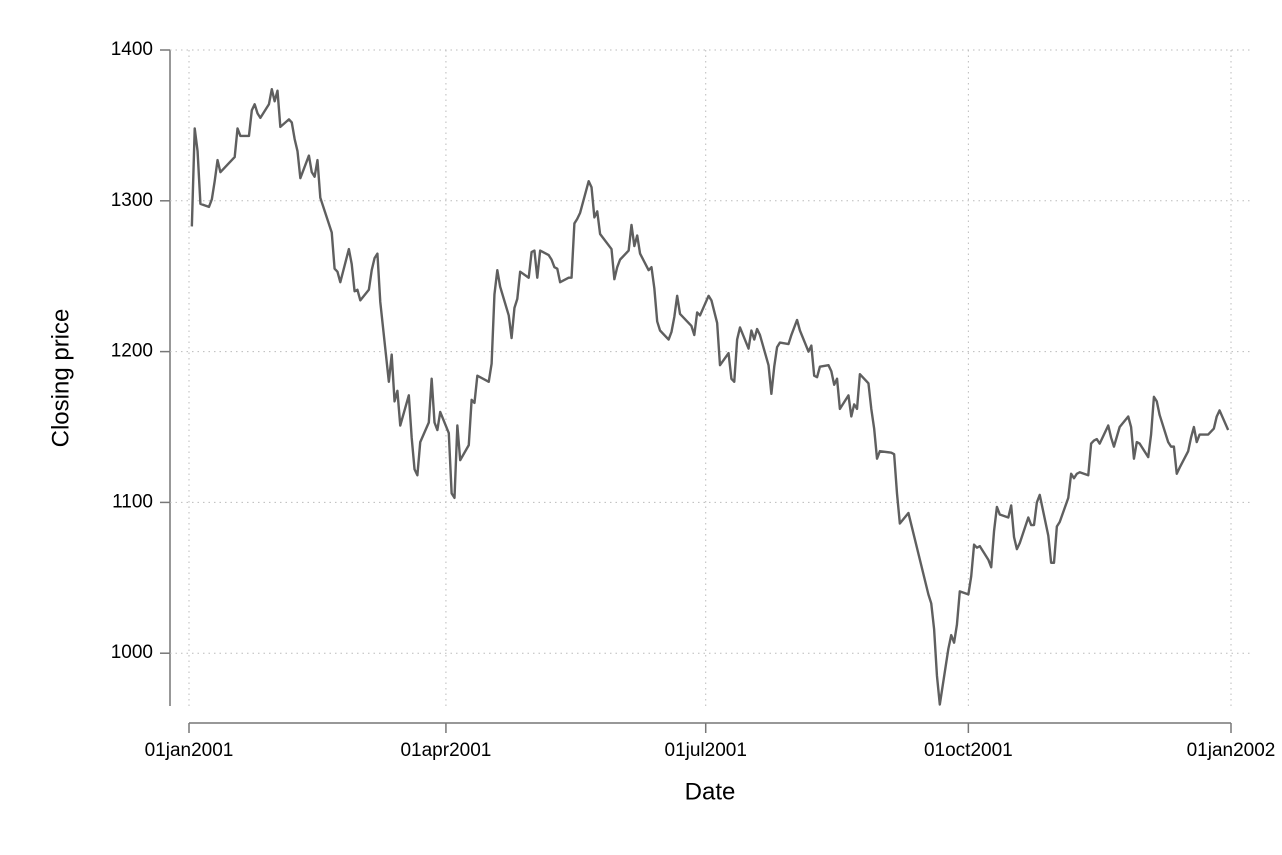  What do you see at coordinates (710, 791) in the screenshot?
I see `x-axis-title: Date` at bounding box center [710, 791].